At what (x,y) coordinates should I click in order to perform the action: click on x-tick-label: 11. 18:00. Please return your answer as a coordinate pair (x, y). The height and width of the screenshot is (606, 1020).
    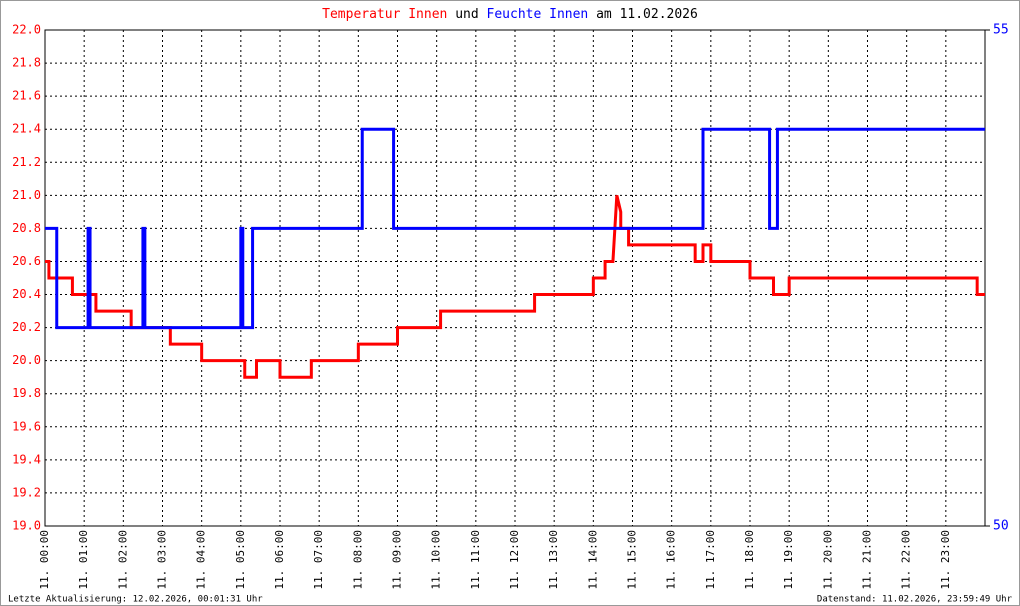
    Looking at the image, I should click on (749, 560).